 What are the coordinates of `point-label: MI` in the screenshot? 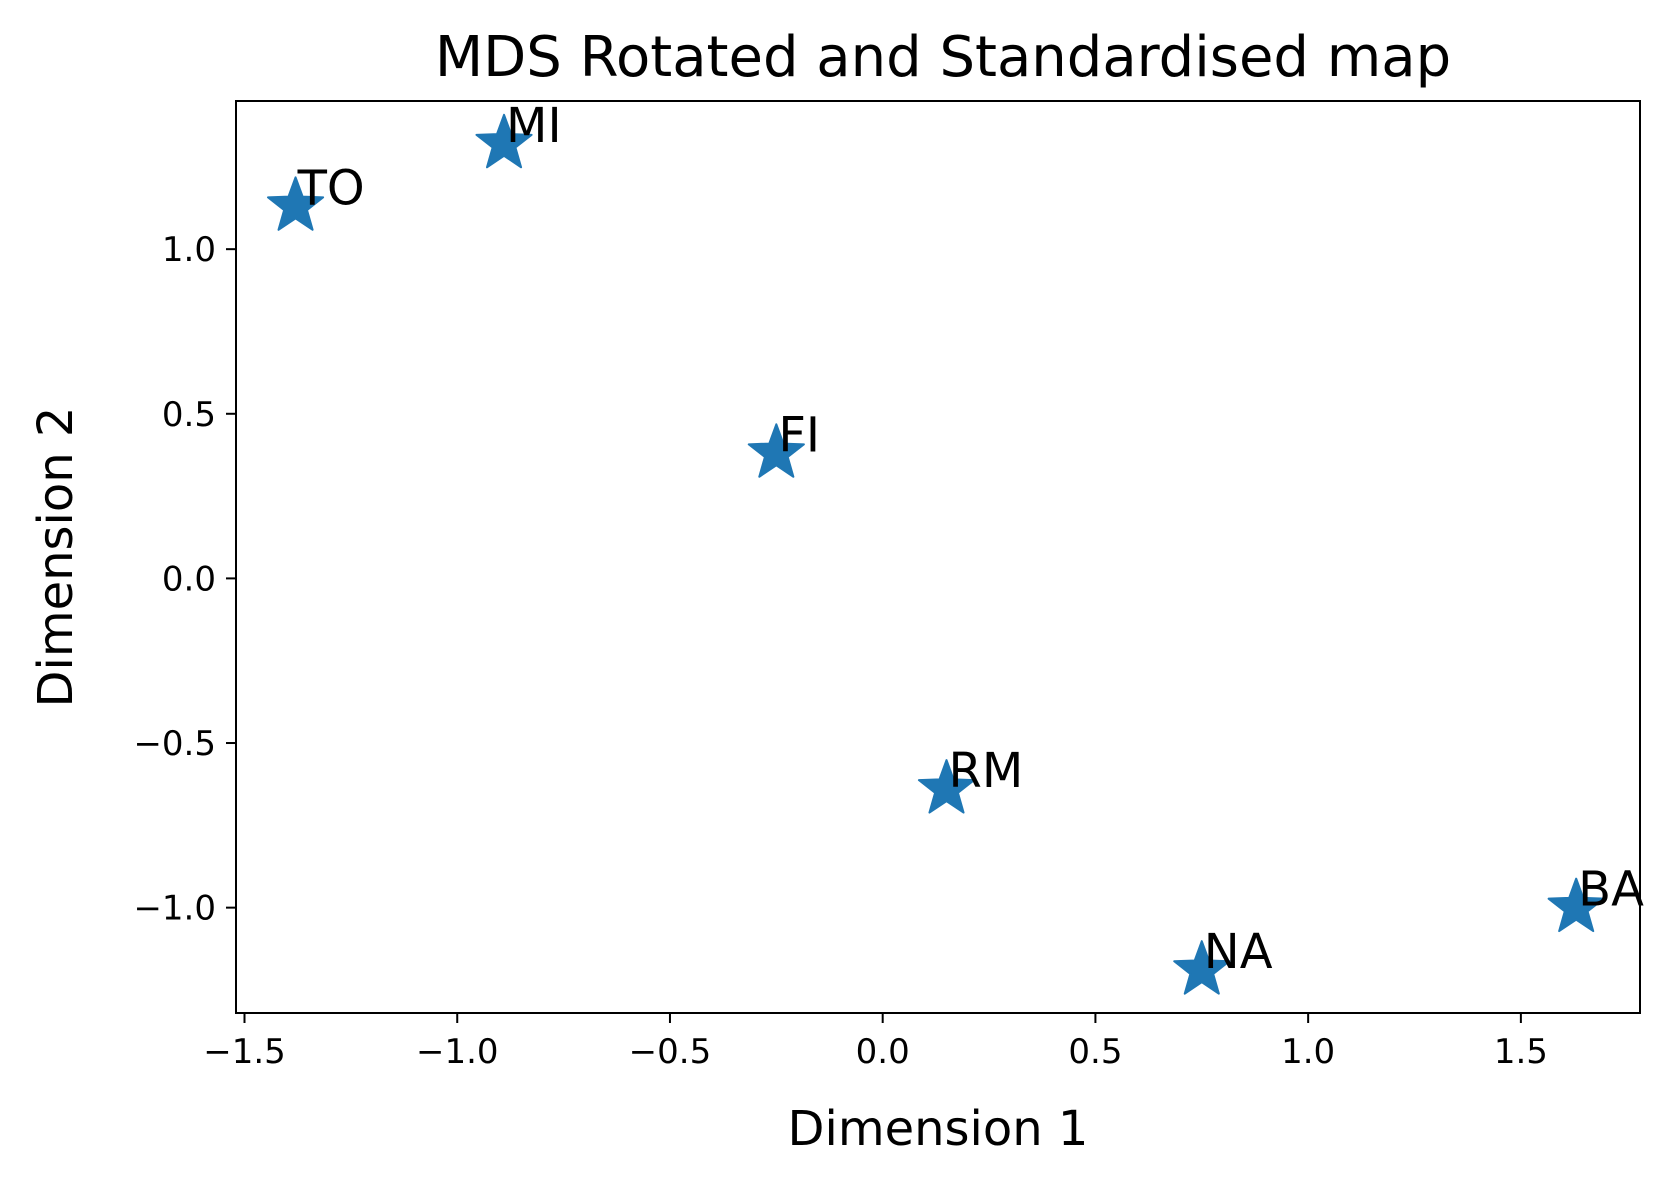 It's located at (534, 126).